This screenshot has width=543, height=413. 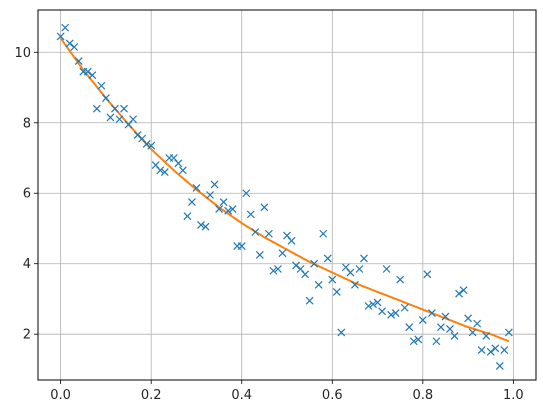 I want to click on x-tick-label: 0.4, so click(x=241, y=395).